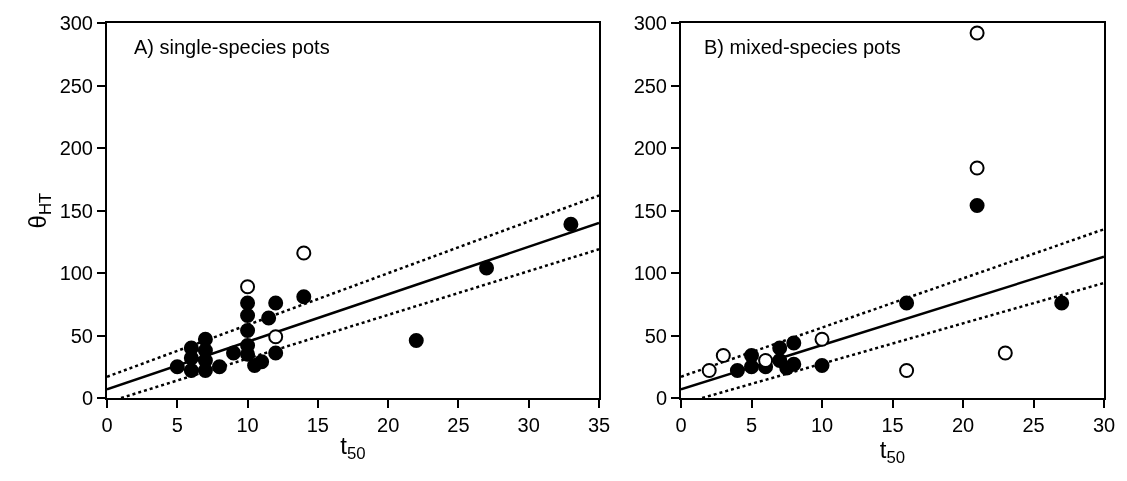 This screenshot has height=481, width=1127. What do you see at coordinates (802, 47) in the screenshot?
I see `annotation: B) mixed-species pots` at bounding box center [802, 47].